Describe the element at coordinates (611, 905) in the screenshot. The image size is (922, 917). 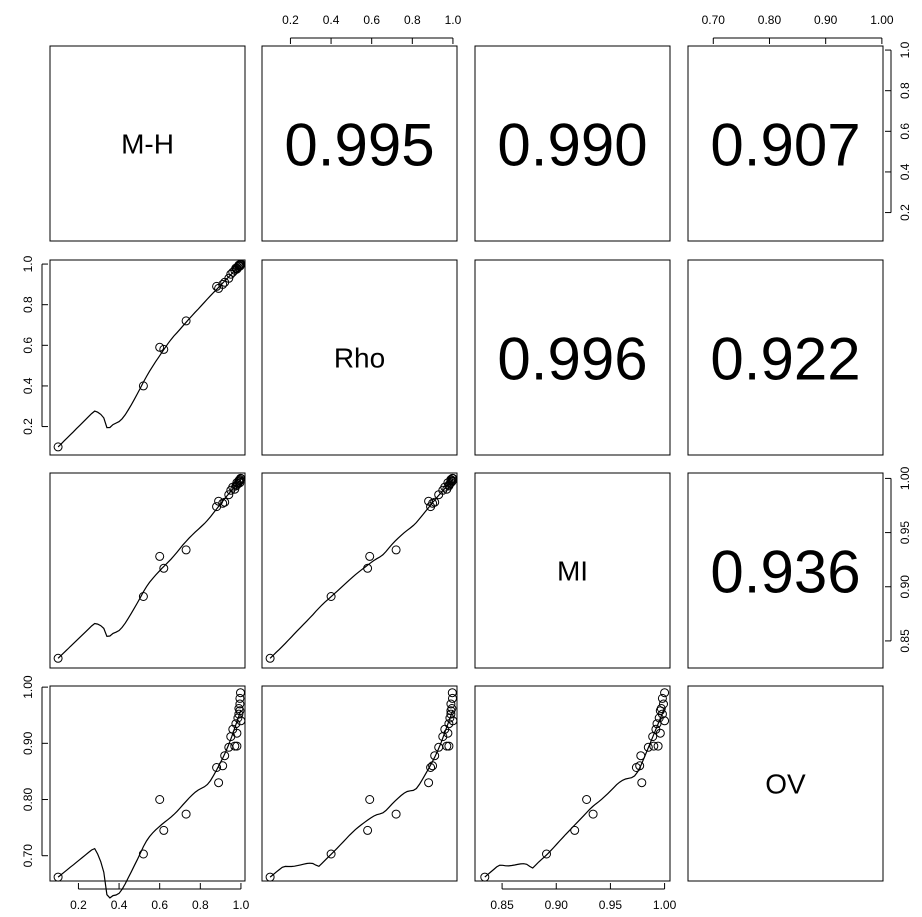
I see `x-tick-label-bottom-2-2: 0.95` at that location.